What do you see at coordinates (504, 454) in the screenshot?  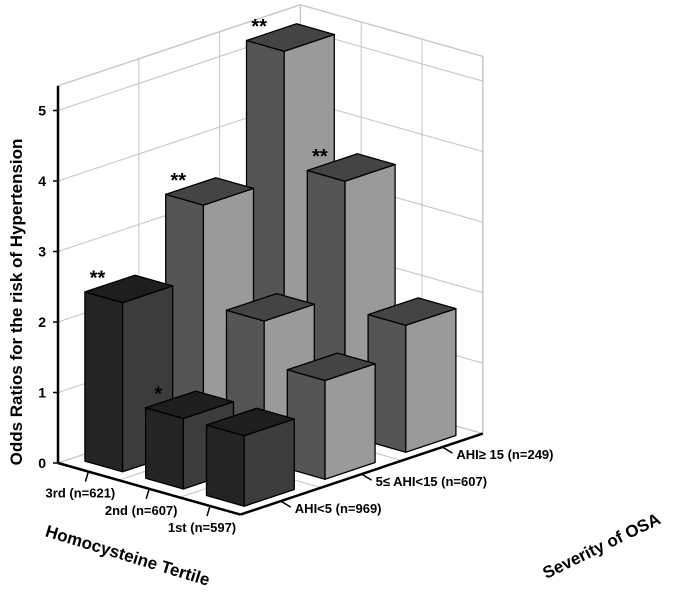 I see `z-category-label: AHI≥ 15 (n=249)` at bounding box center [504, 454].